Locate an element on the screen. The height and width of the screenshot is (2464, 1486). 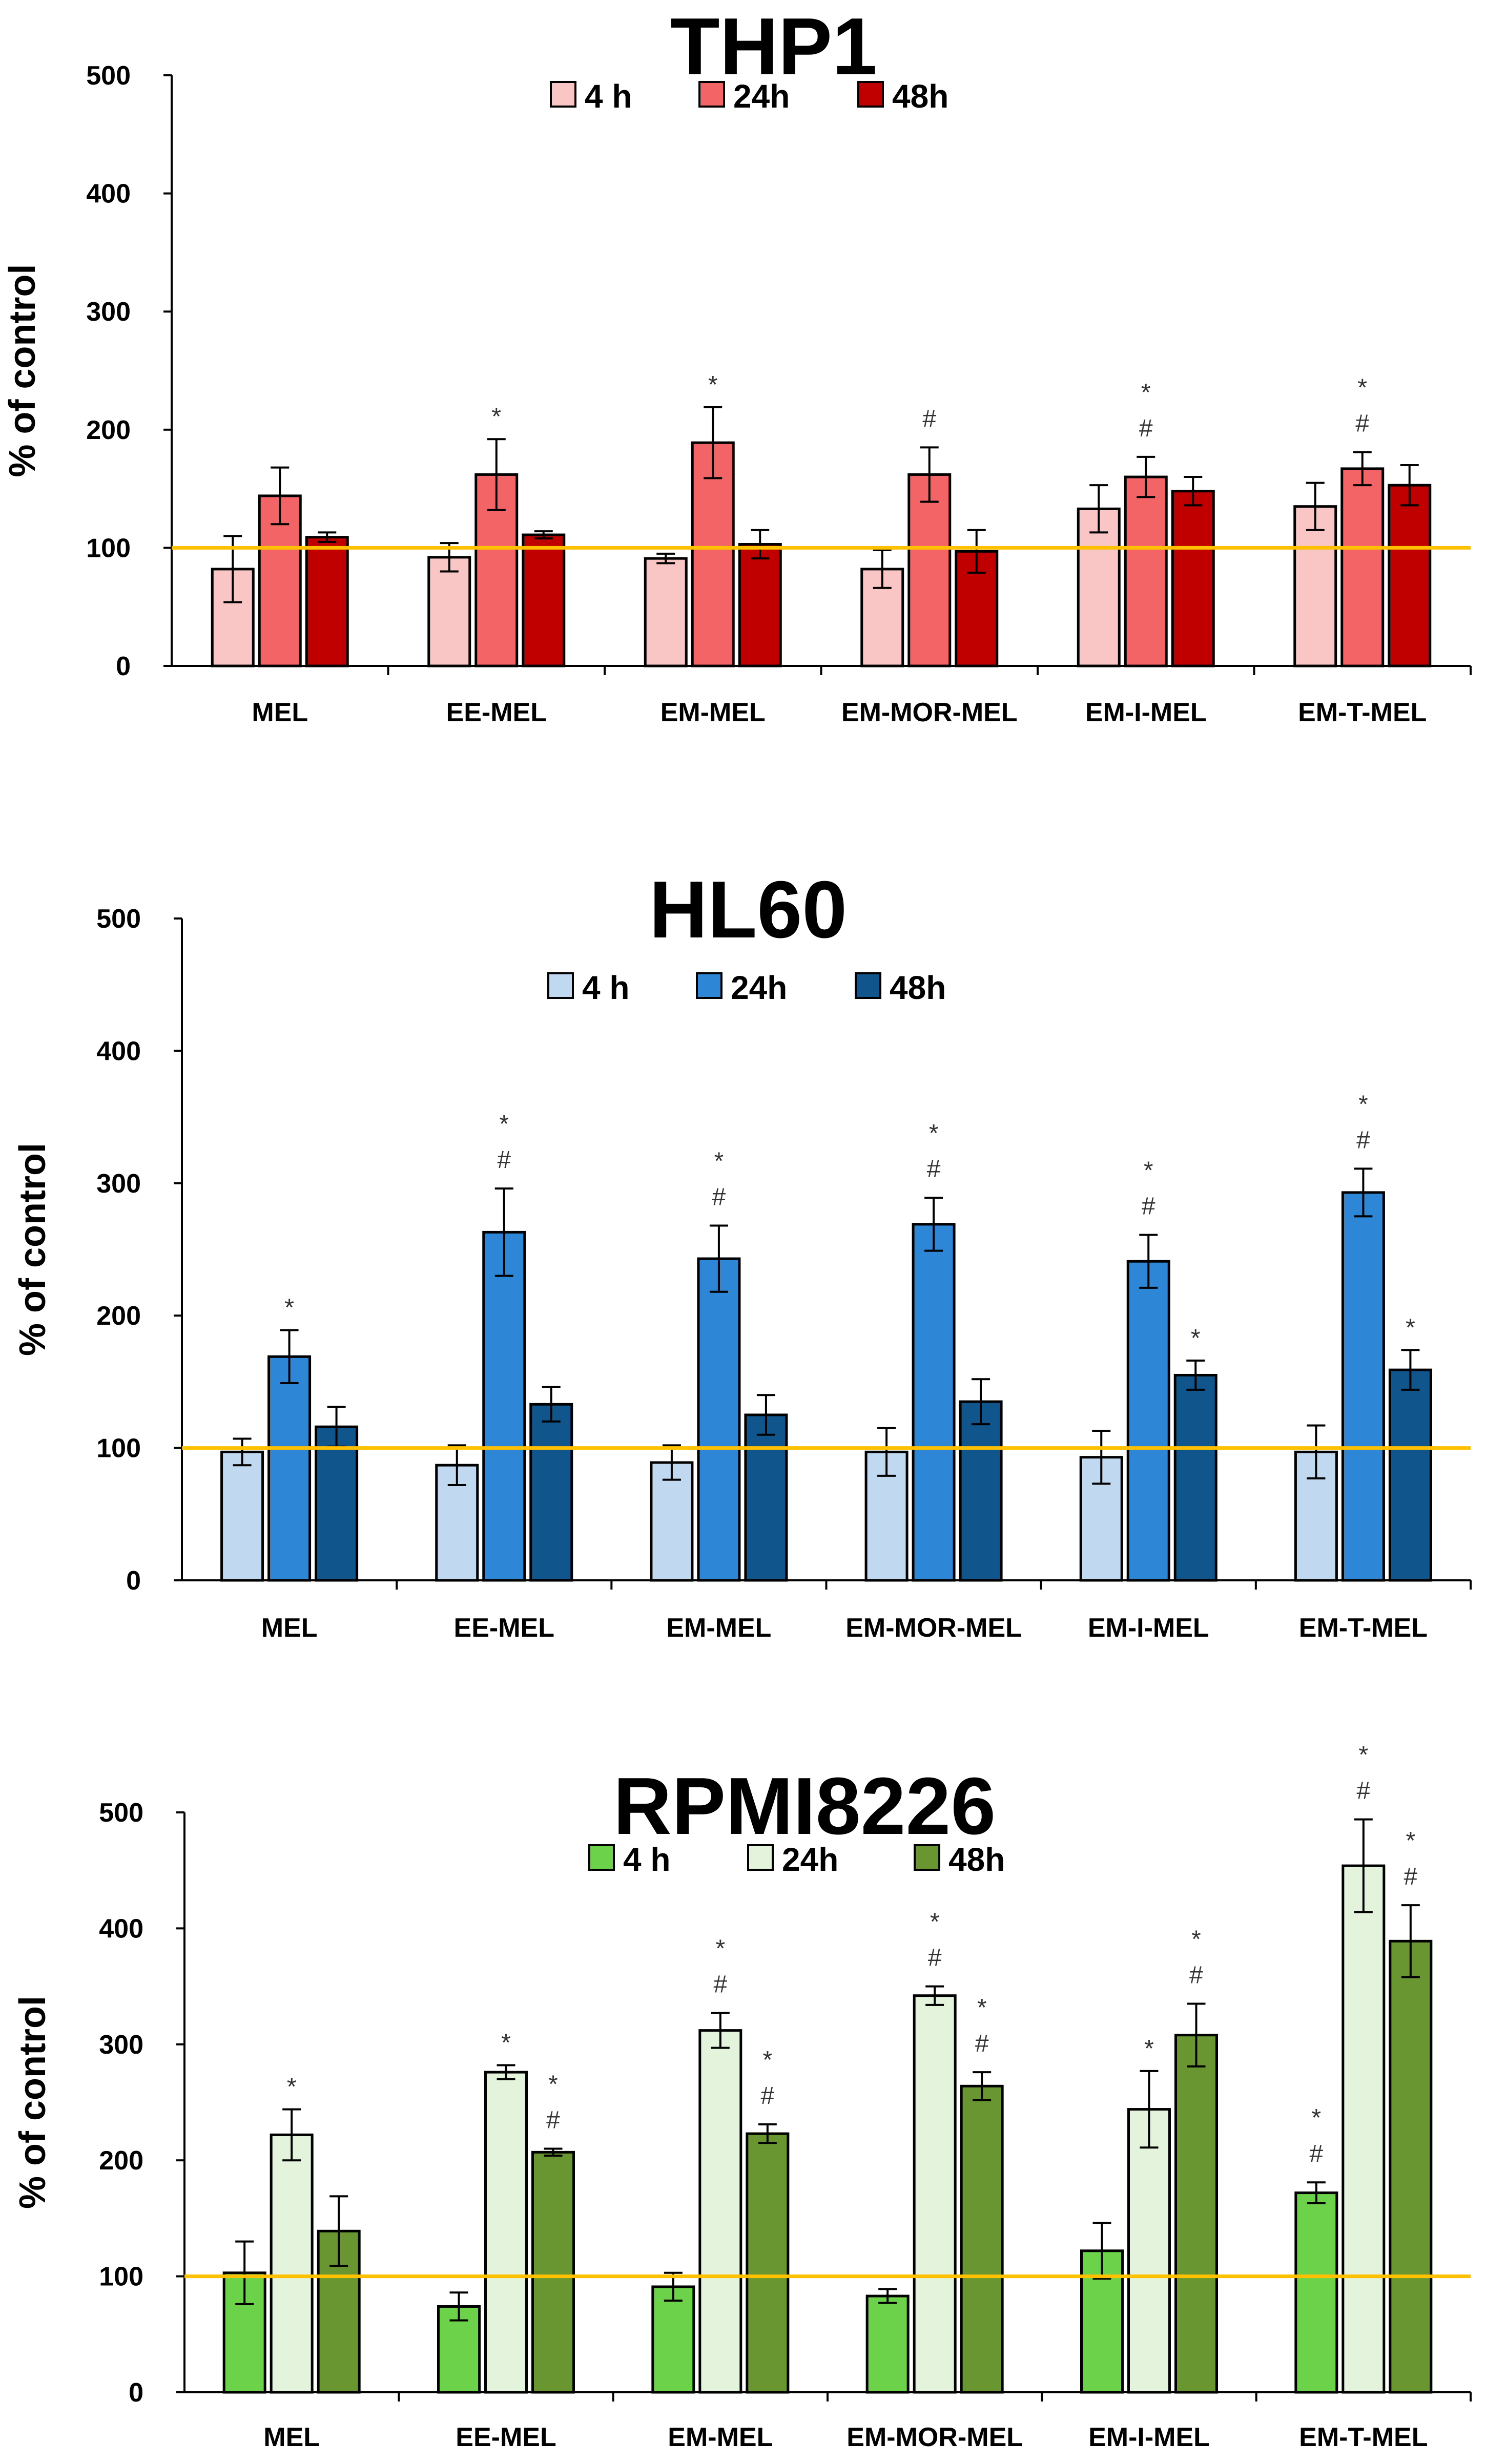
y-tick-label: 200 is located at coordinates (109, 430).